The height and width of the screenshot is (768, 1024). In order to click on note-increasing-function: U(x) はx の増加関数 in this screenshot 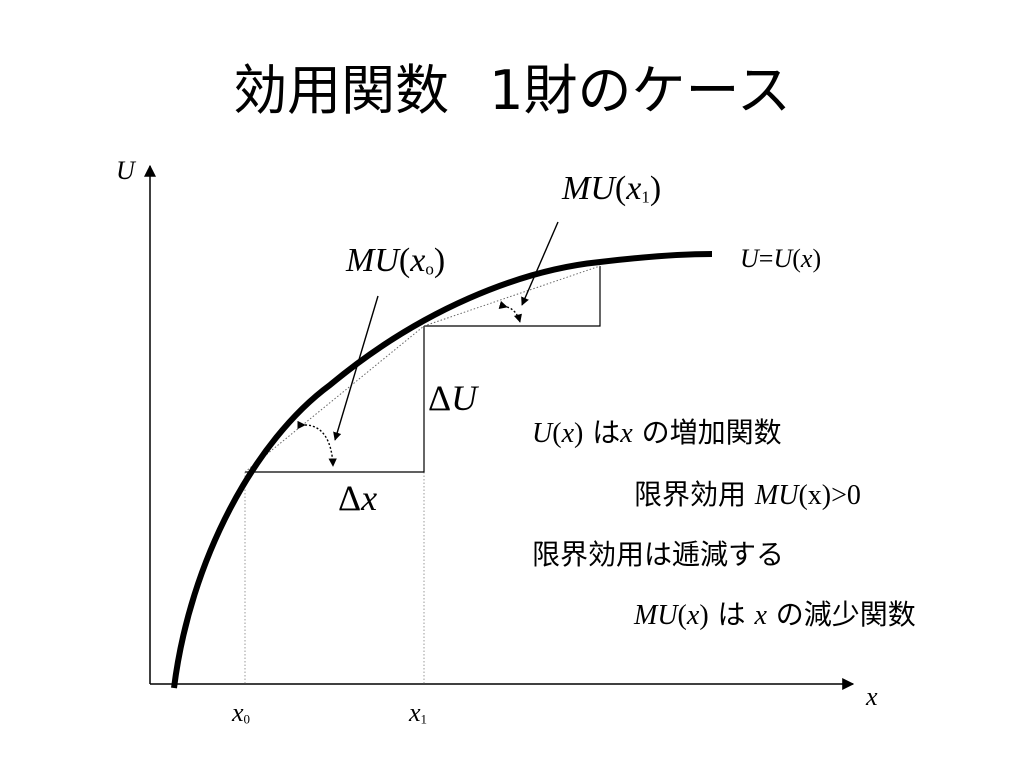, I will do `click(657, 432)`.